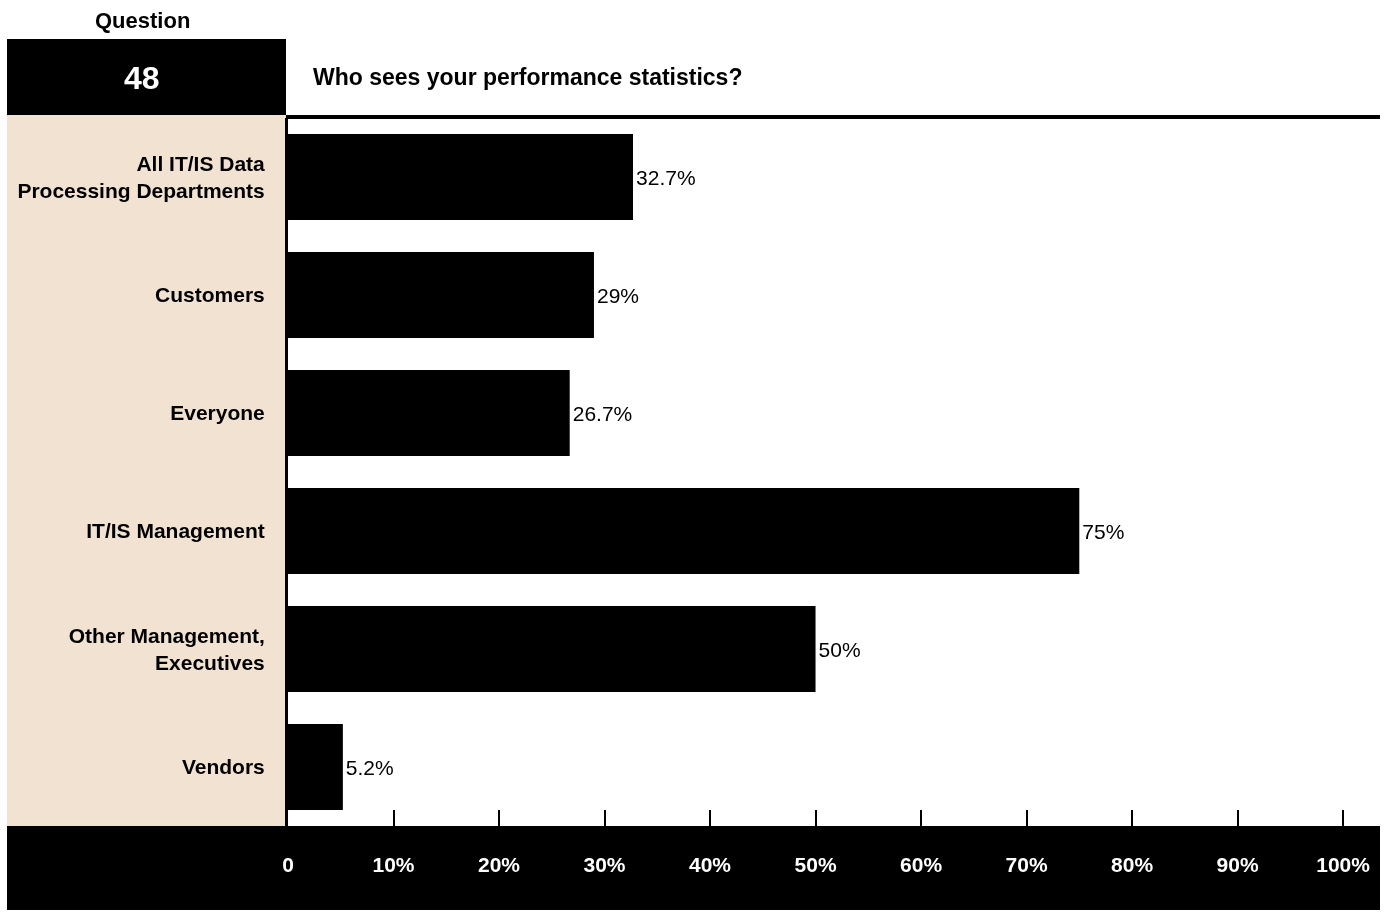 This screenshot has width=1387, height=912. I want to click on x-tick-label: 0, so click(288, 864).